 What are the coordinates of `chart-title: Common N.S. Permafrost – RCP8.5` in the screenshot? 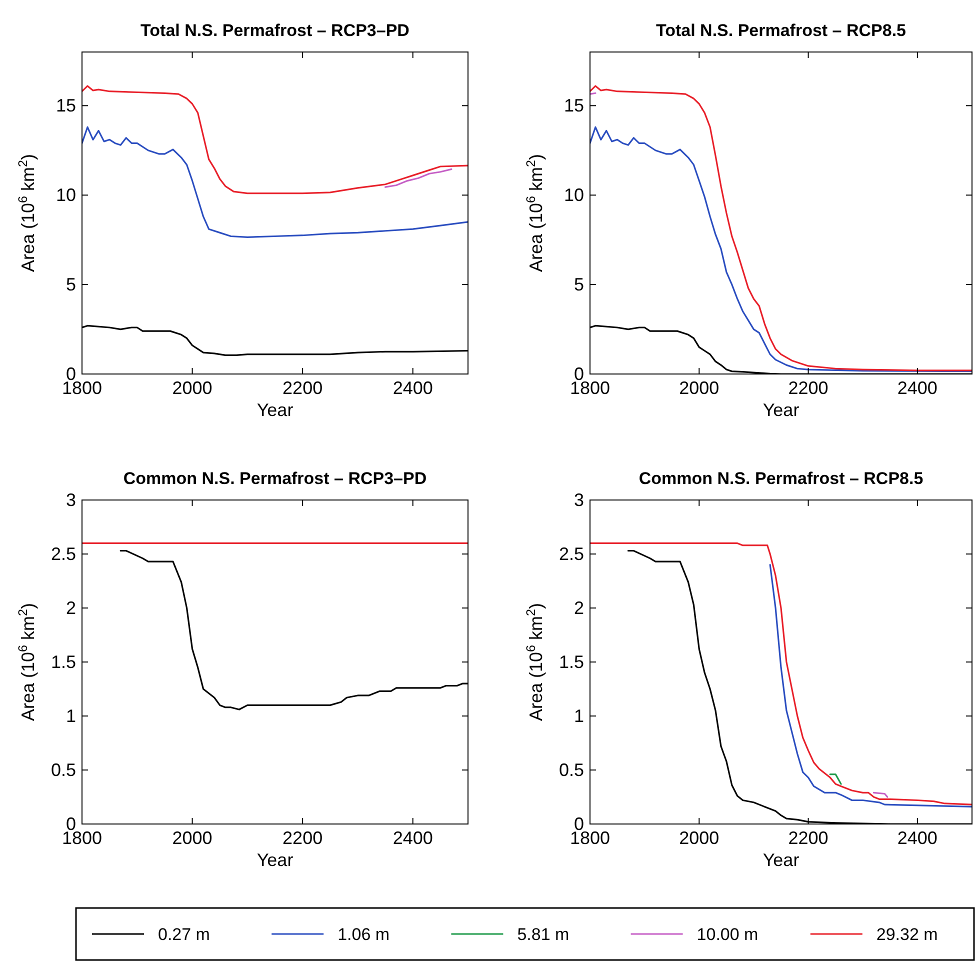 It's located at (781, 478).